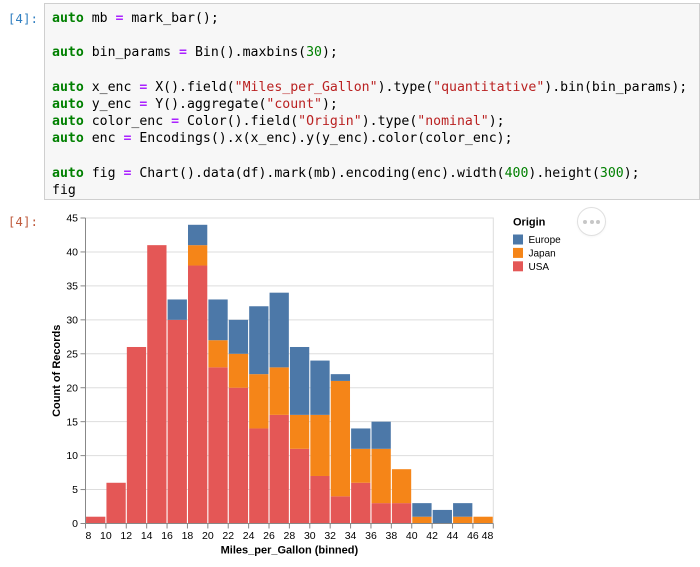 This screenshot has width=700, height=567. What do you see at coordinates (412, 536) in the screenshot?
I see `x-tick-label: 40` at bounding box center [412, 536].